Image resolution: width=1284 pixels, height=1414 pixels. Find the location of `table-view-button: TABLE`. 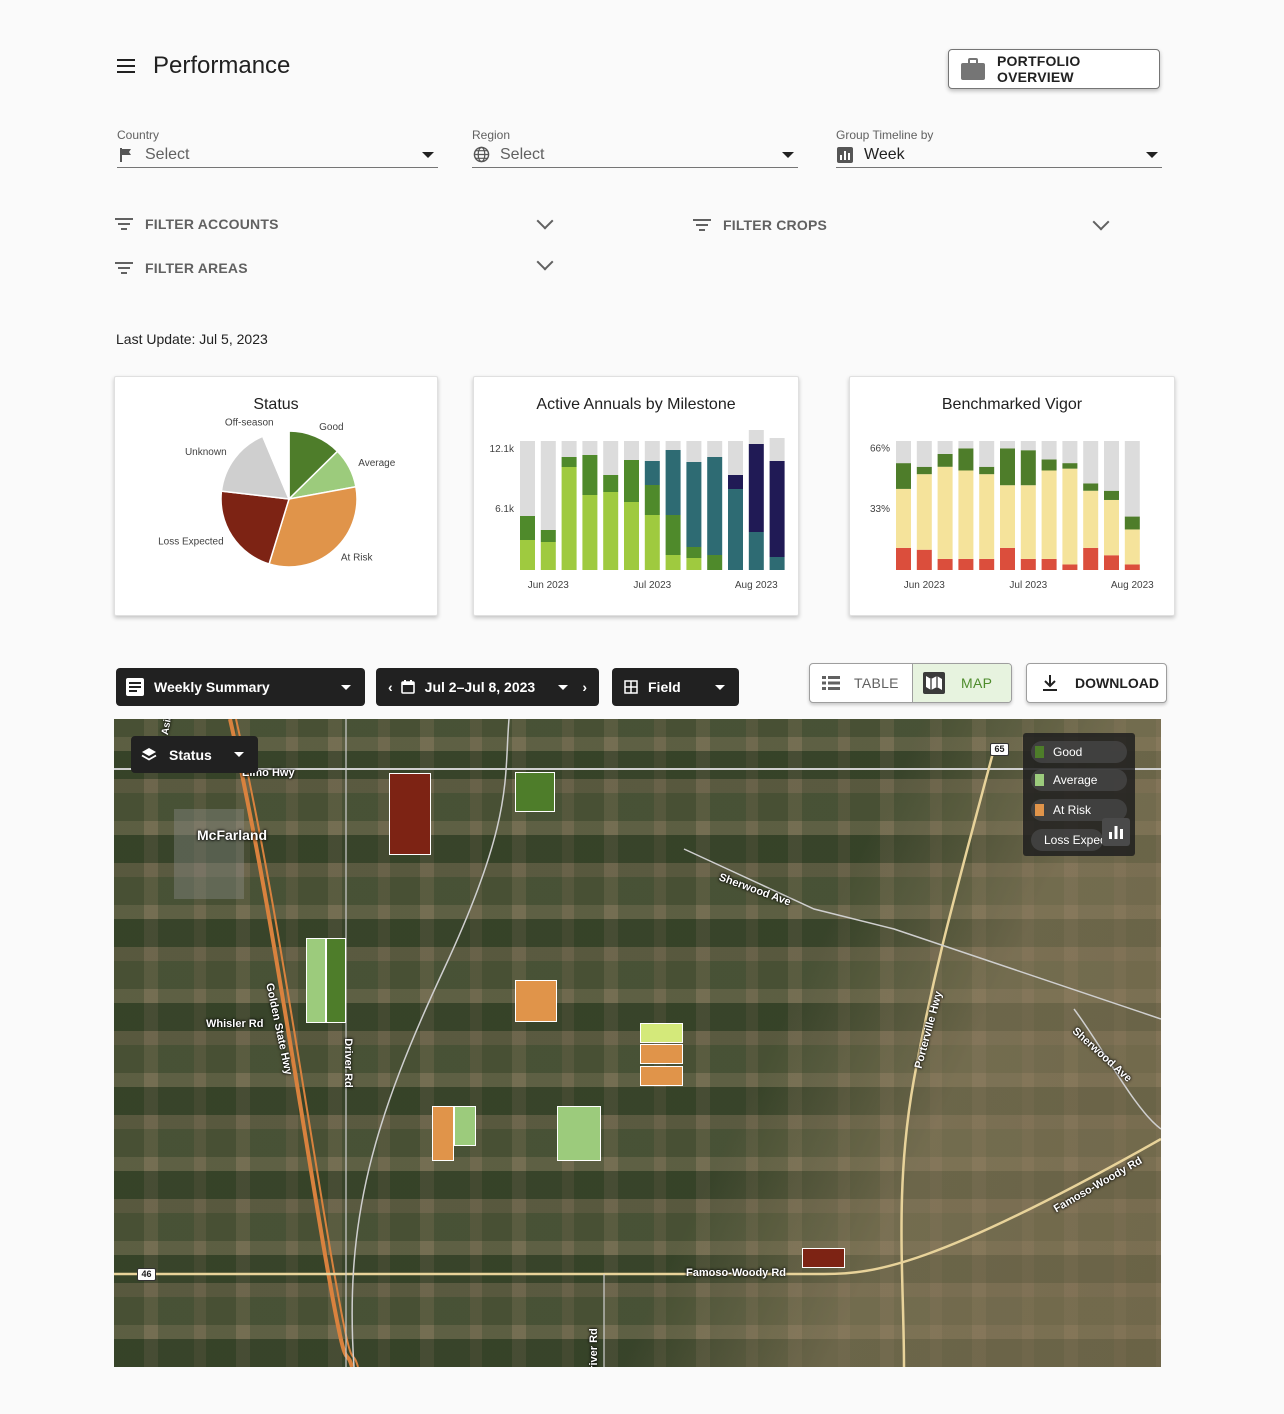

table-view-button: TABLE is located at coordinates (861, 683).